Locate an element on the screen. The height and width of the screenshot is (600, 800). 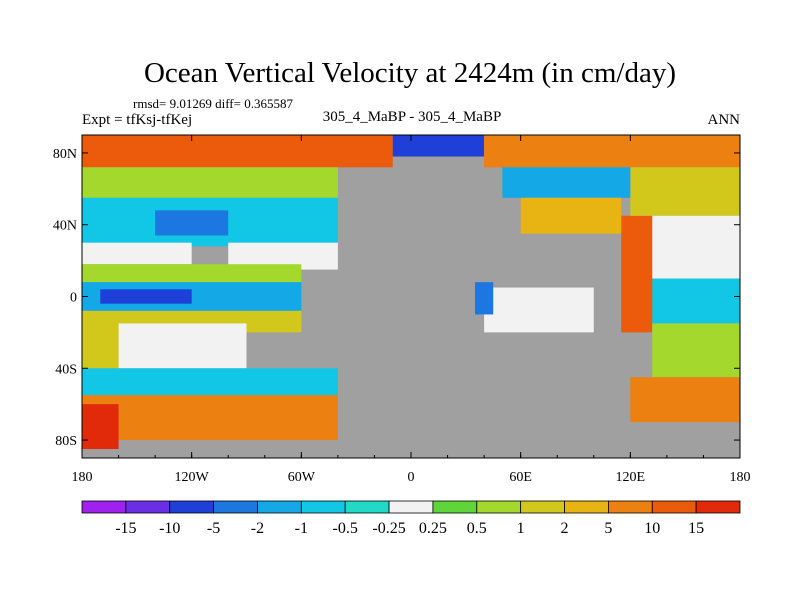
stats-line: rmsd= 9.01269 diff= 0.365587 is located at coordinates (213, 103).